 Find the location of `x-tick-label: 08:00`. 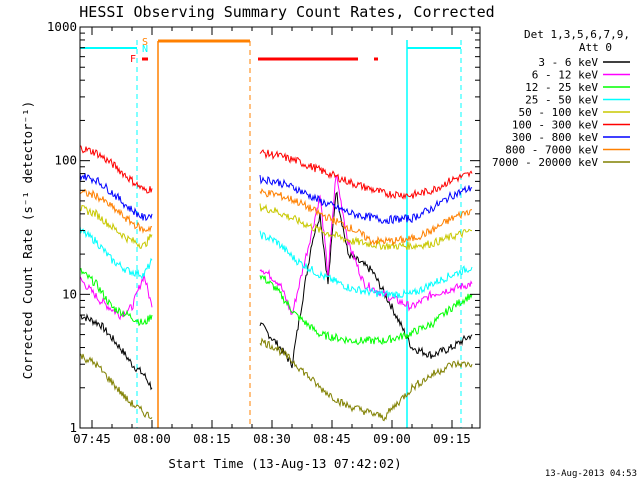

x-tick-label: 08:00 is located at coordinates (152, 438).